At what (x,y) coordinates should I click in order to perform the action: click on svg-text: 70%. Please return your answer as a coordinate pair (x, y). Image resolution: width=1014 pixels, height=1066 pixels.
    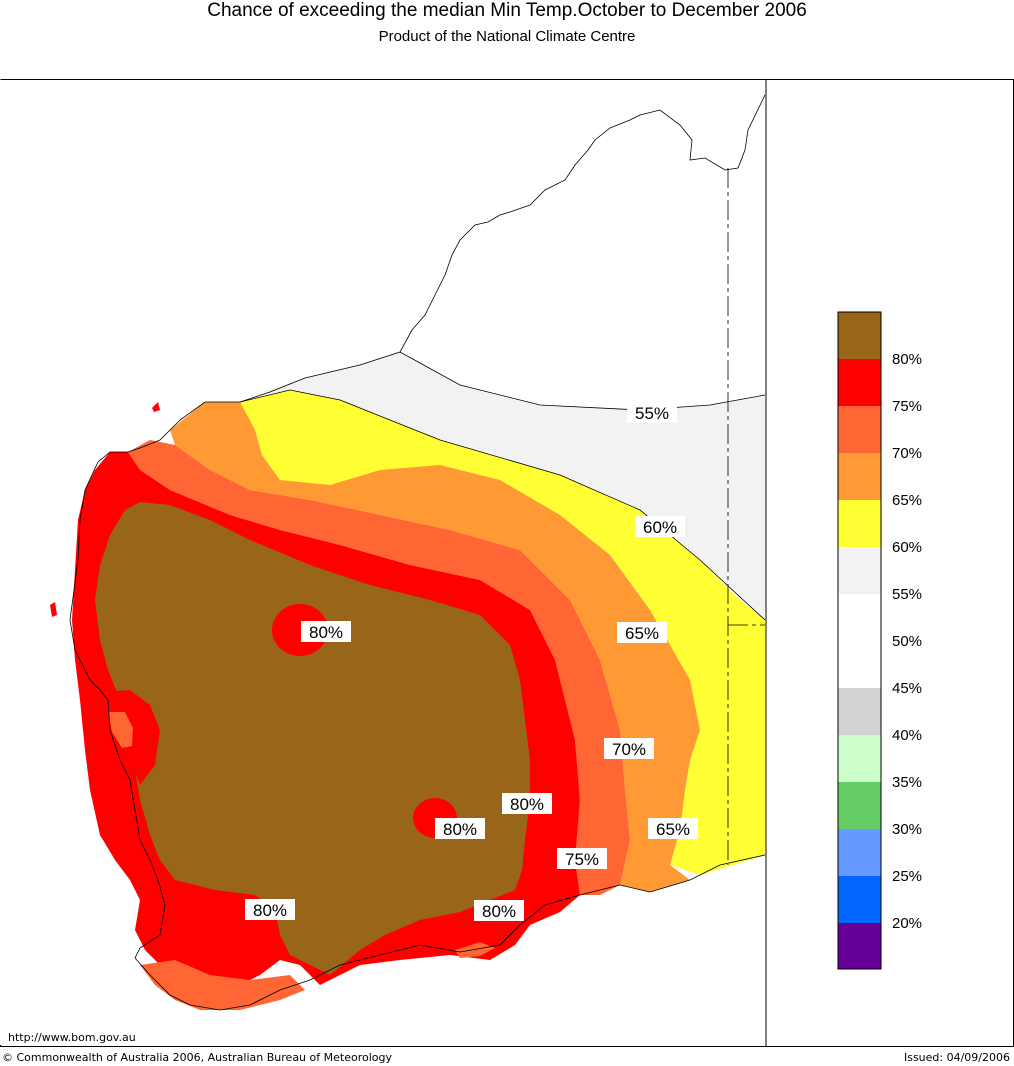
    Looking at the image, I should click on (629, 749).